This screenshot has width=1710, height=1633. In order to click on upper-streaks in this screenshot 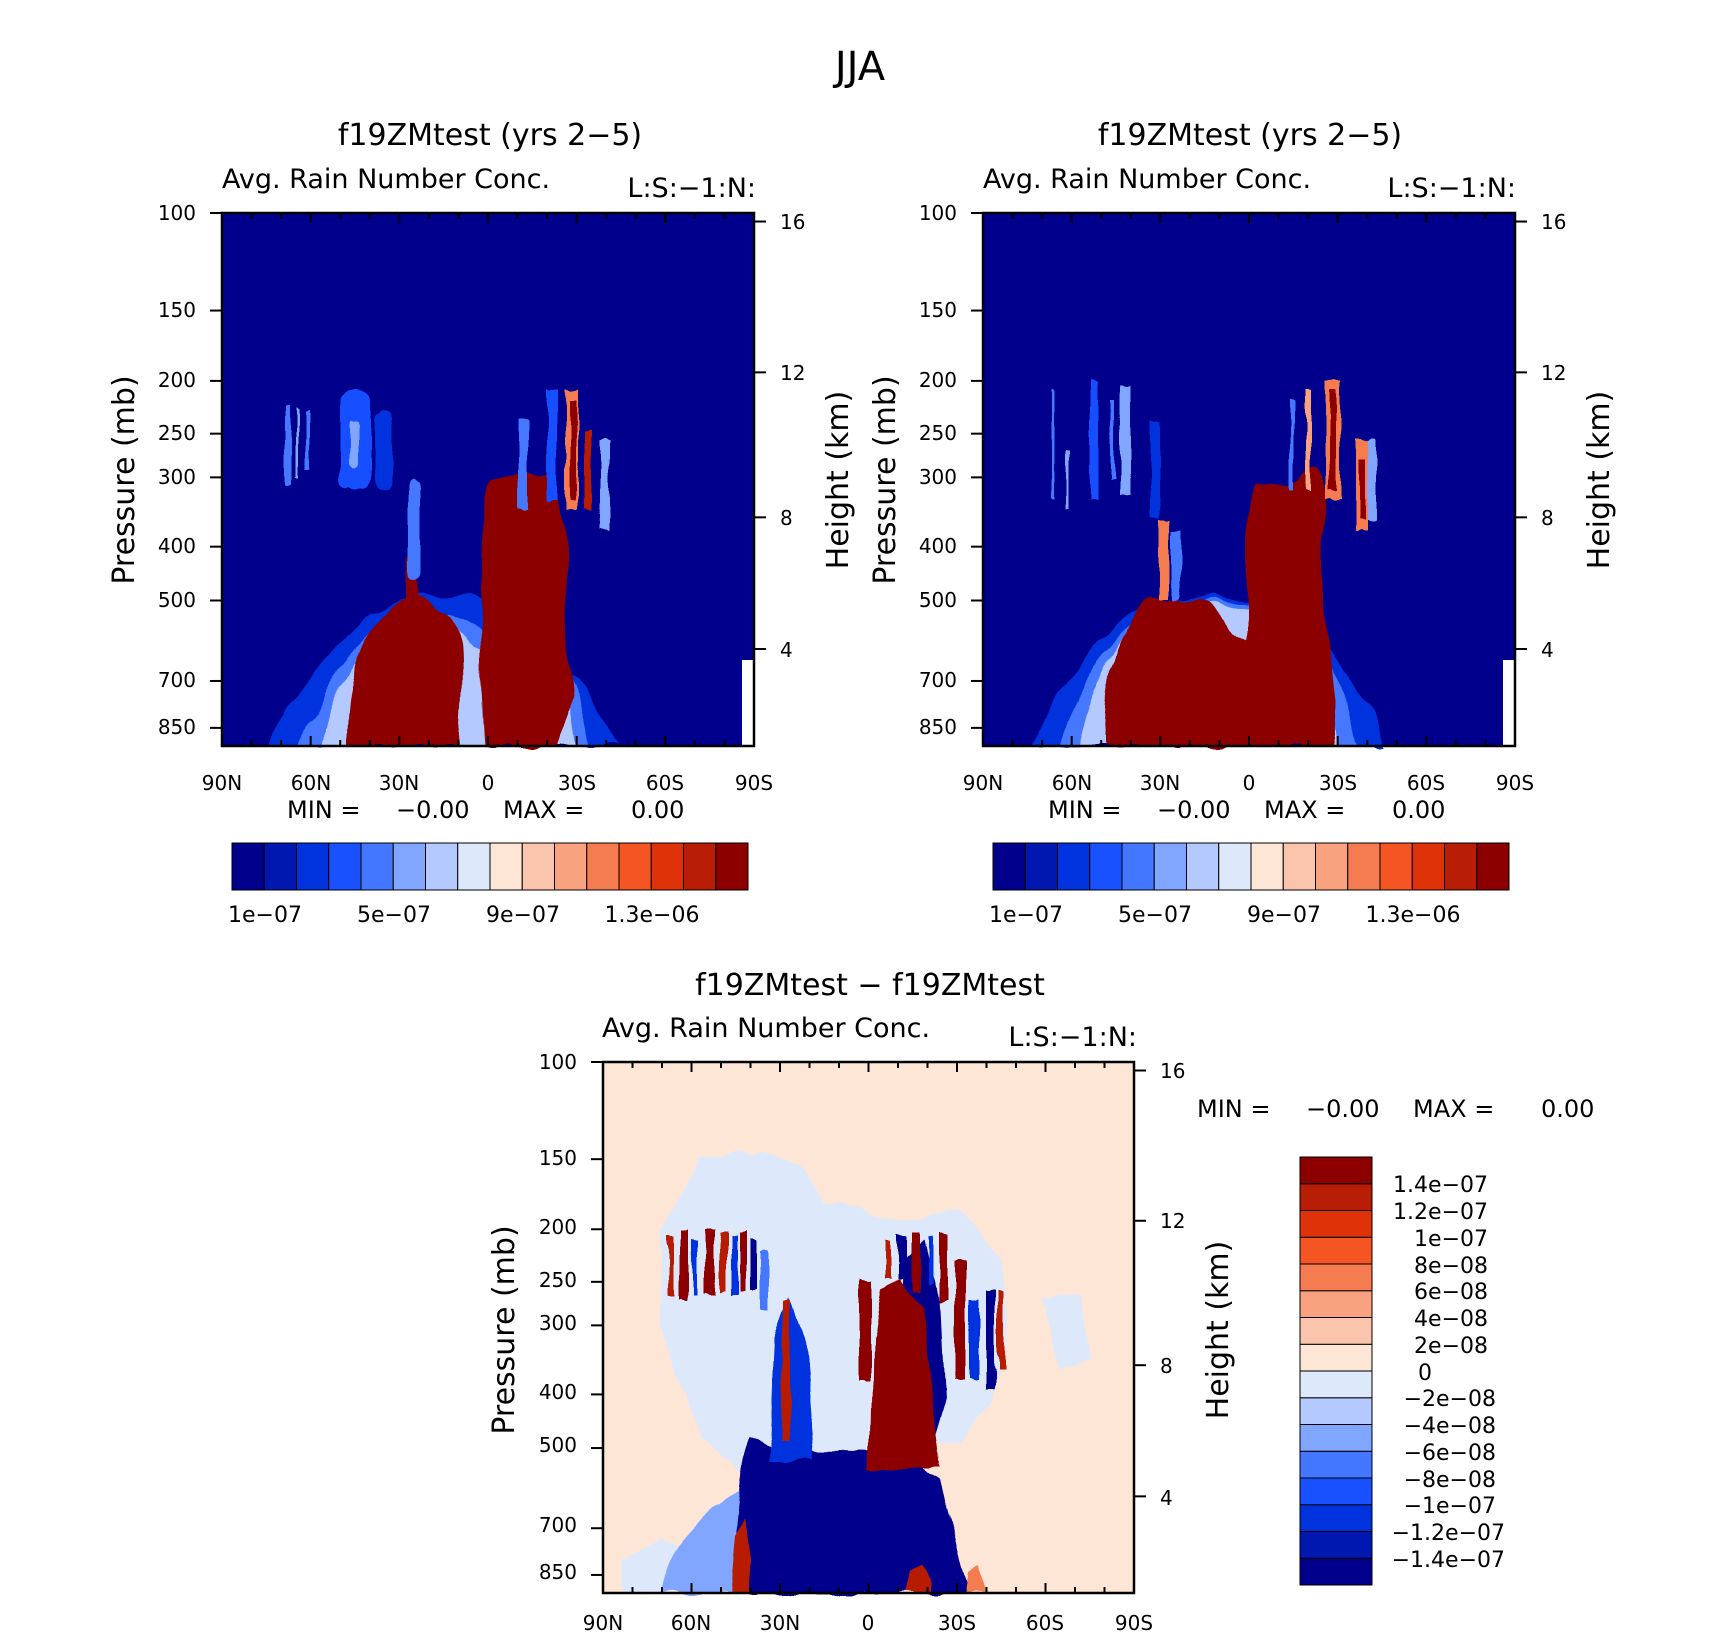, I will do `click(1213, 490)`.